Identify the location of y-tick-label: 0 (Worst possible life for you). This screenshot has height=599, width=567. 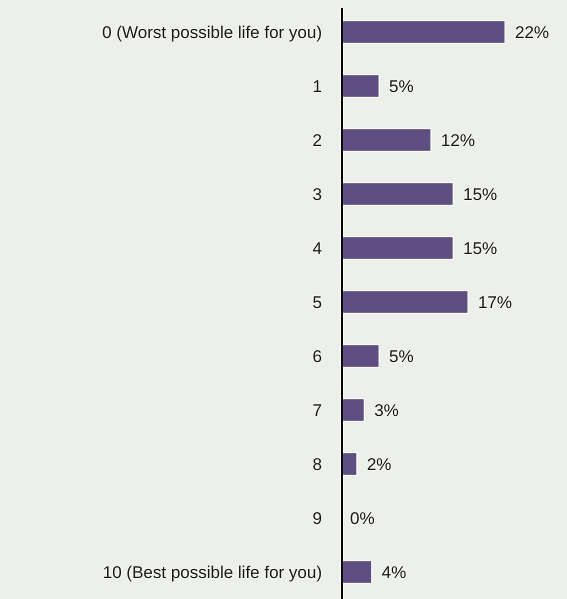
(212, 32).